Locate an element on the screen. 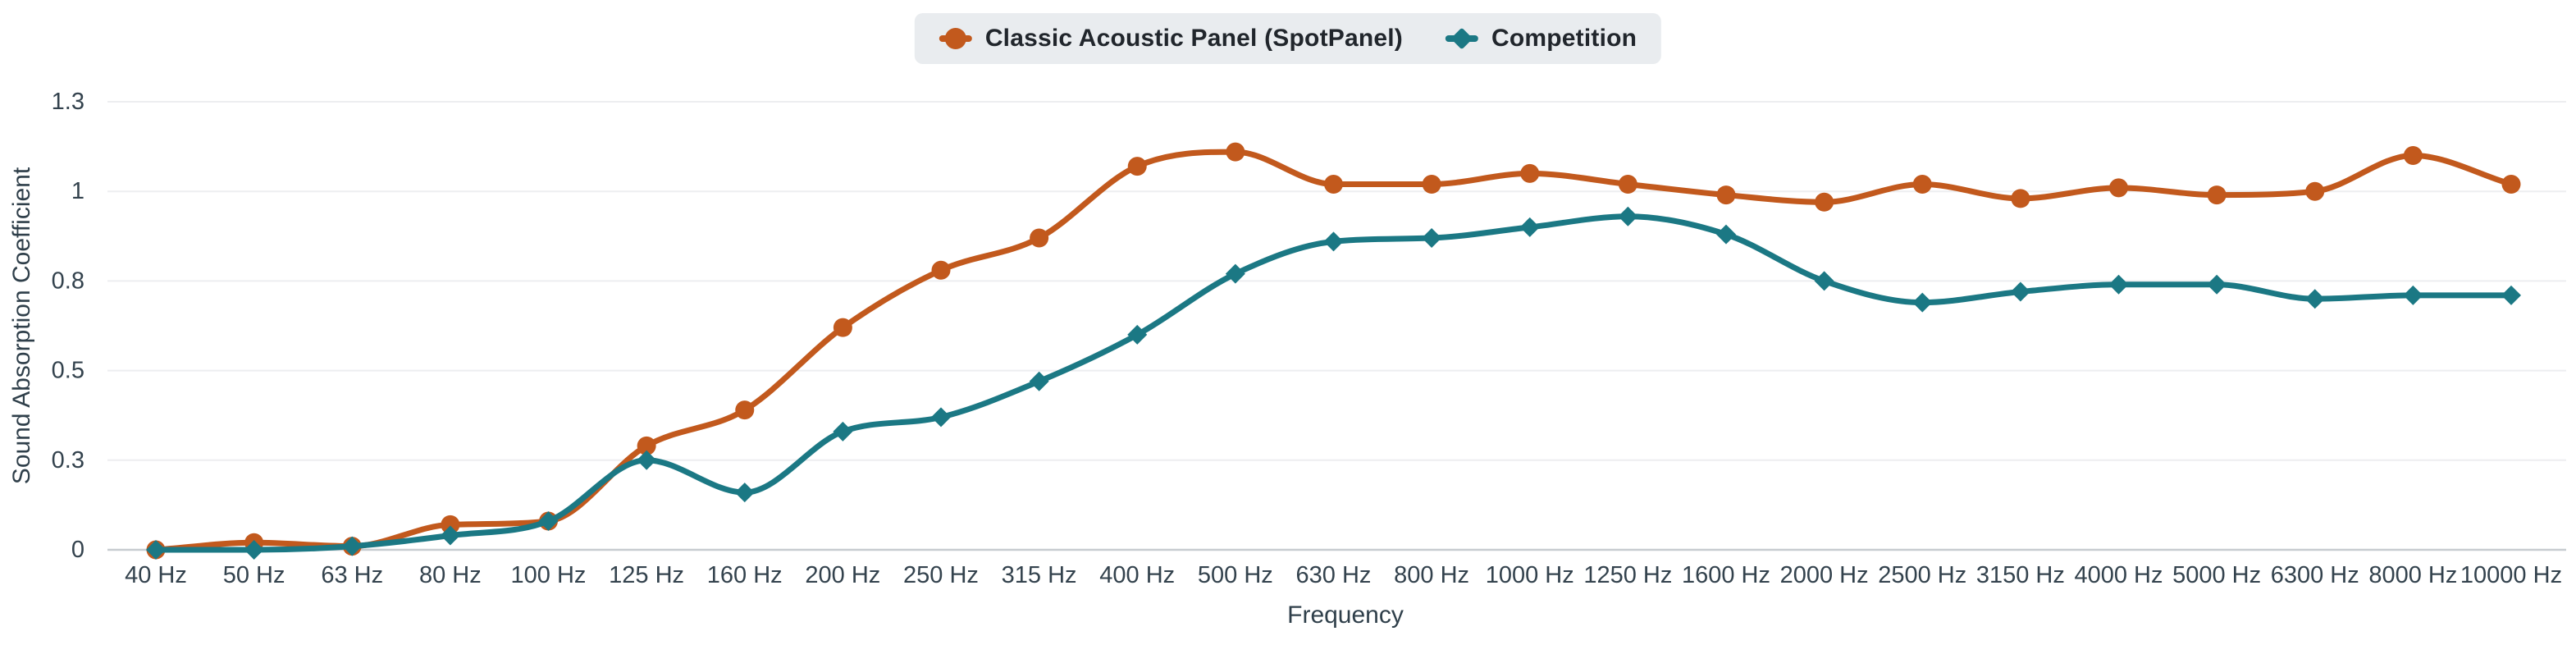 Image resolution: width=2576 pixels, height=645 pixels. y-tick-label: 0 is located at coordinates (78, 550).